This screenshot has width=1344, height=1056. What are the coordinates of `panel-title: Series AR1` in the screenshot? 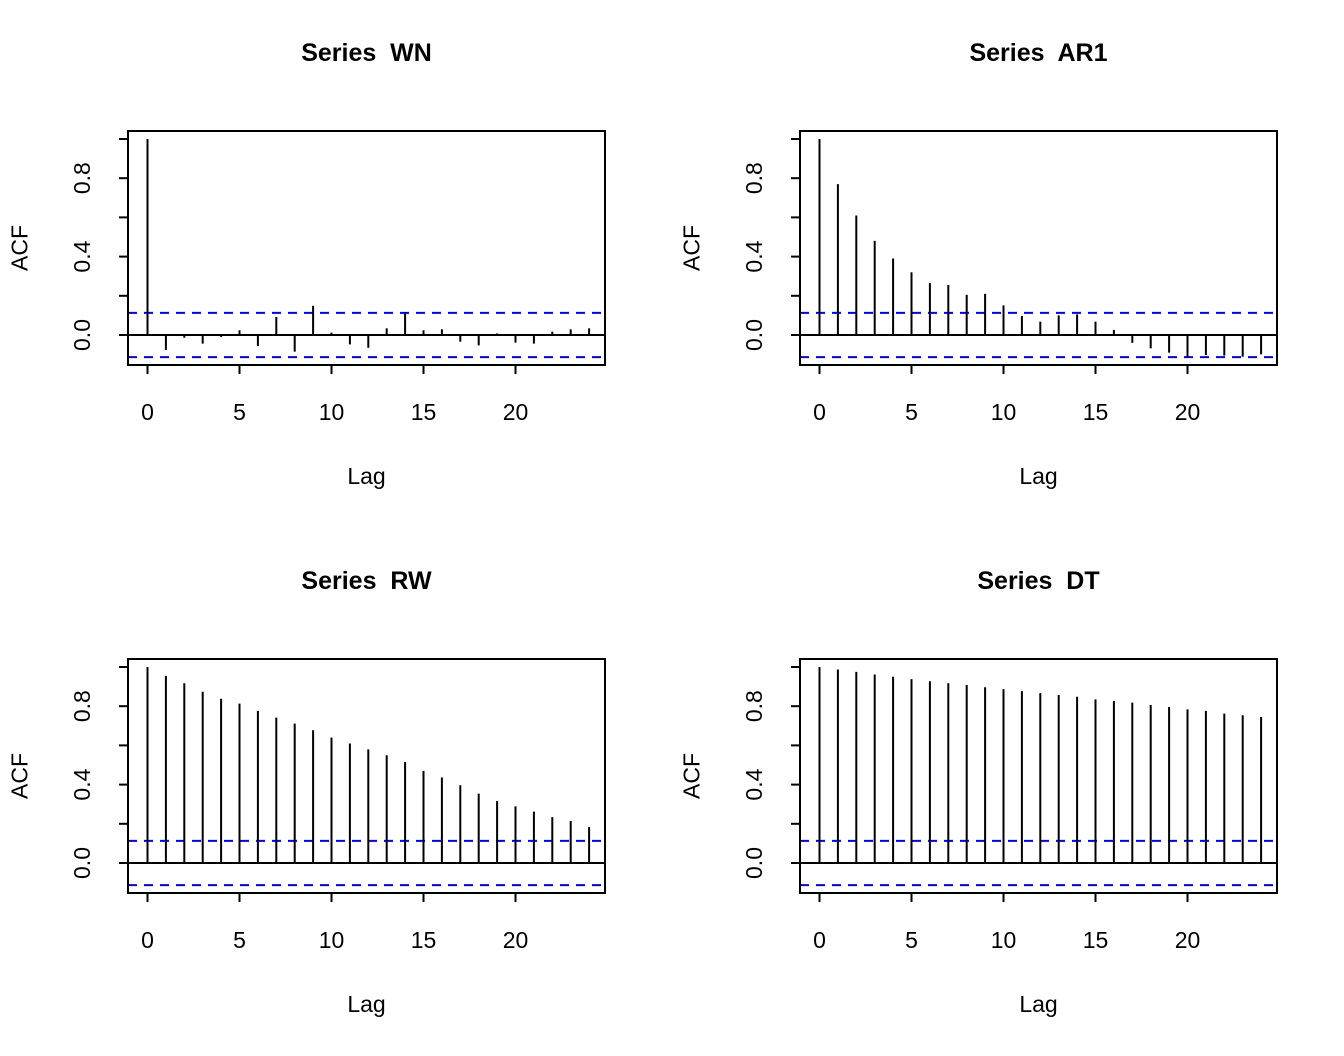 It's located at (1038, 53).